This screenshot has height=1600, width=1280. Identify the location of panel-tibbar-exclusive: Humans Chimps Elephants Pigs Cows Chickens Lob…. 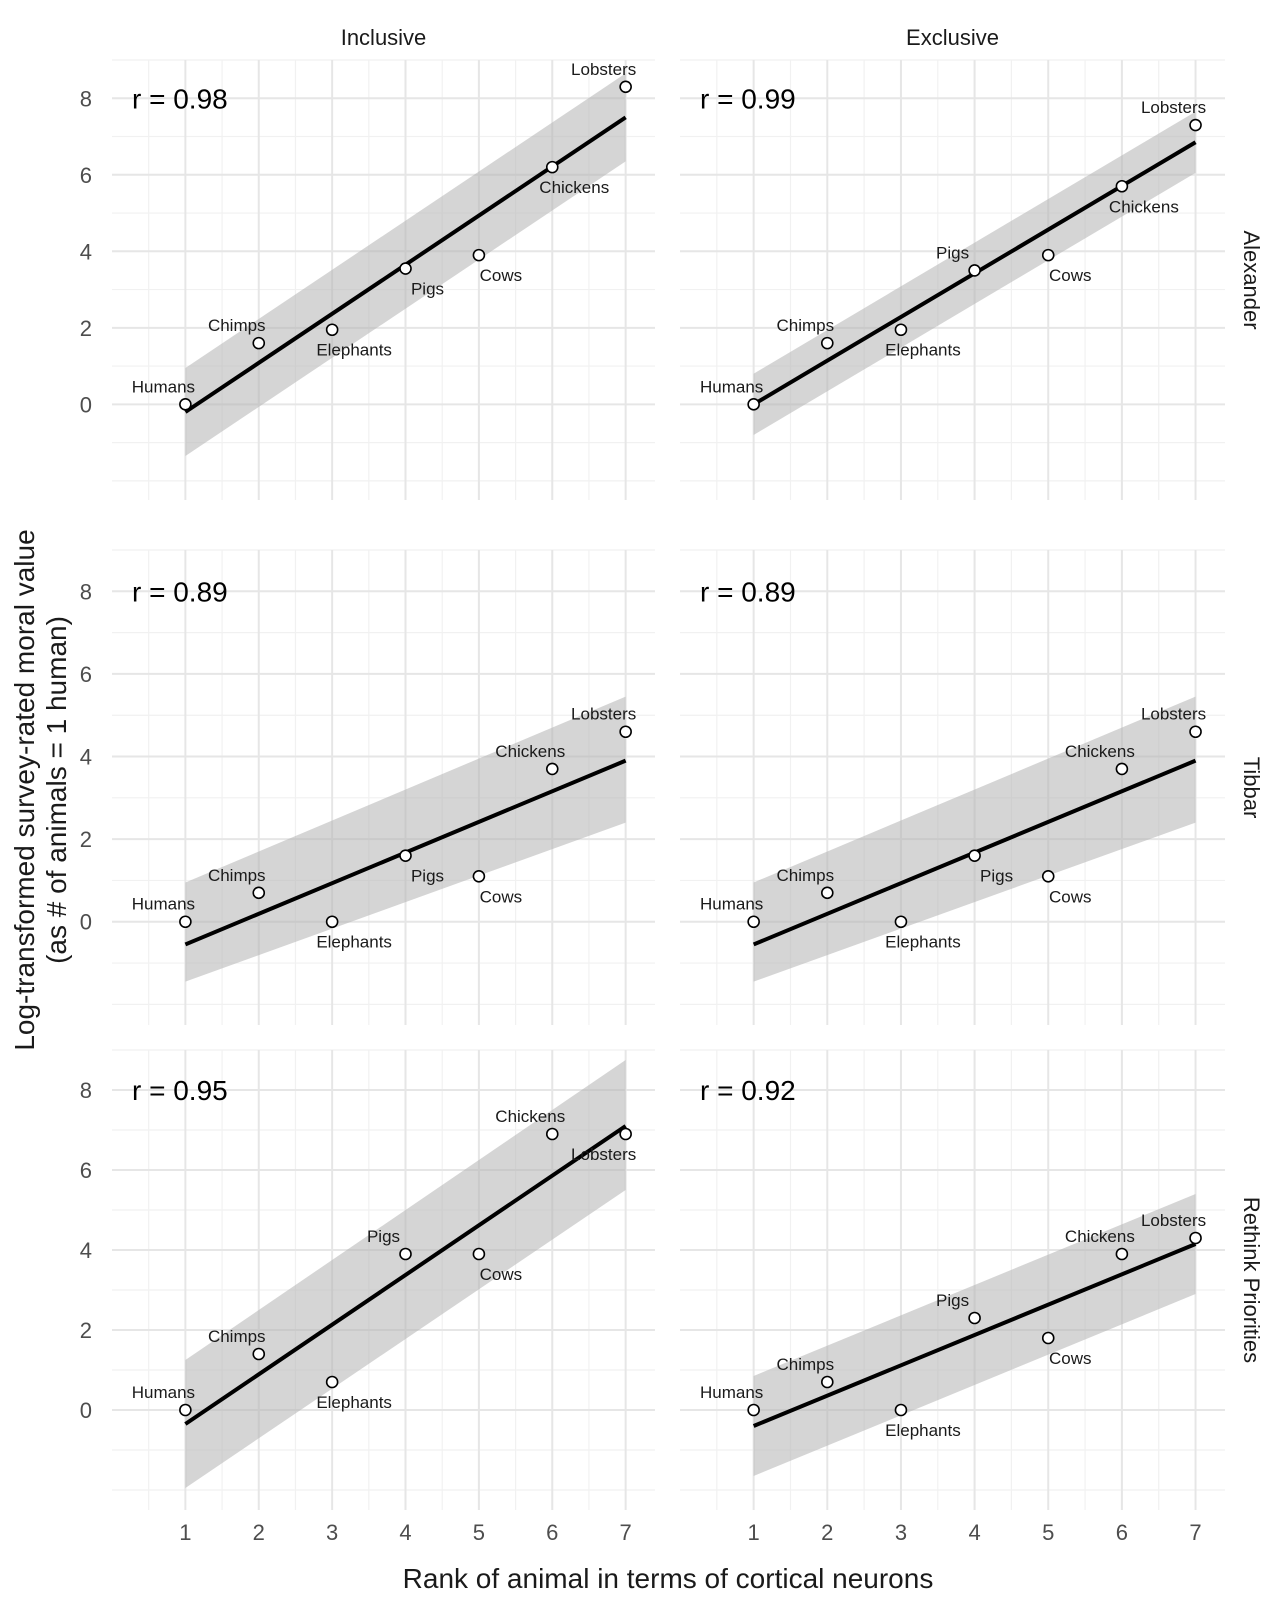
(972, 787).